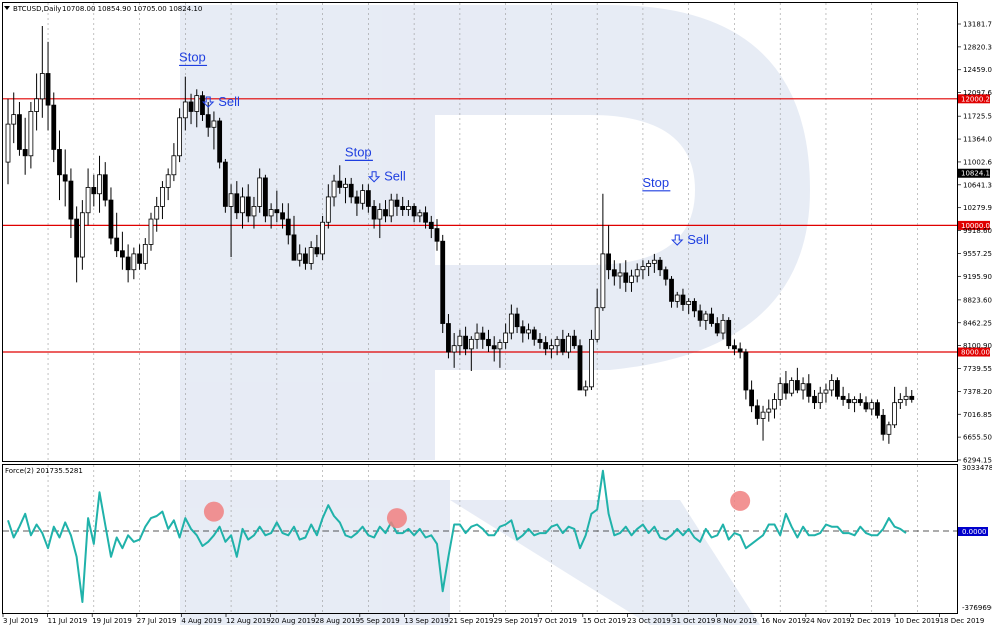 Image resolution: width=992 pixels, height=630 pixels. Describe the element at coordinates (426, 621) in the screenshot. I see `time-tick-label: 13 Sep 2019` at that location.